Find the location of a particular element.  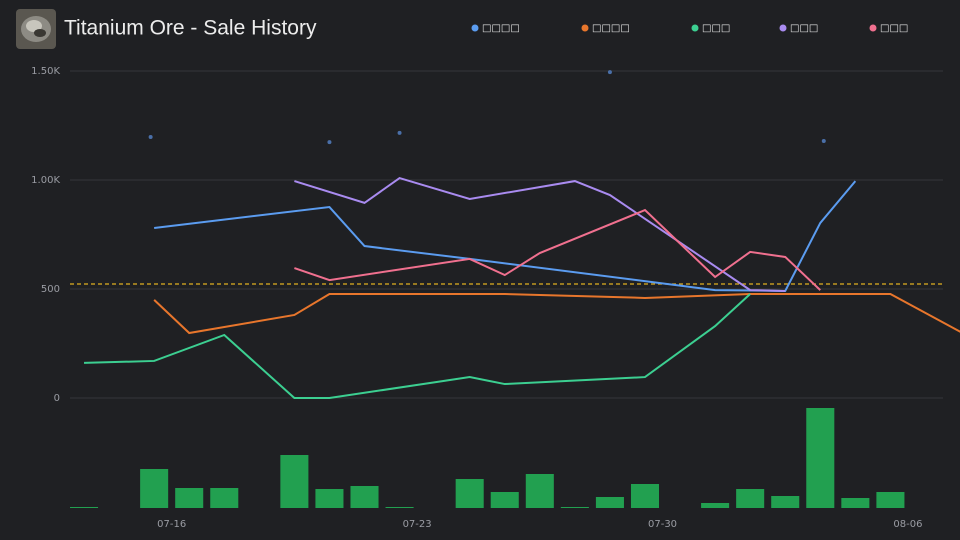

y-tick-label: 0 is located at coordinates (57, 398).